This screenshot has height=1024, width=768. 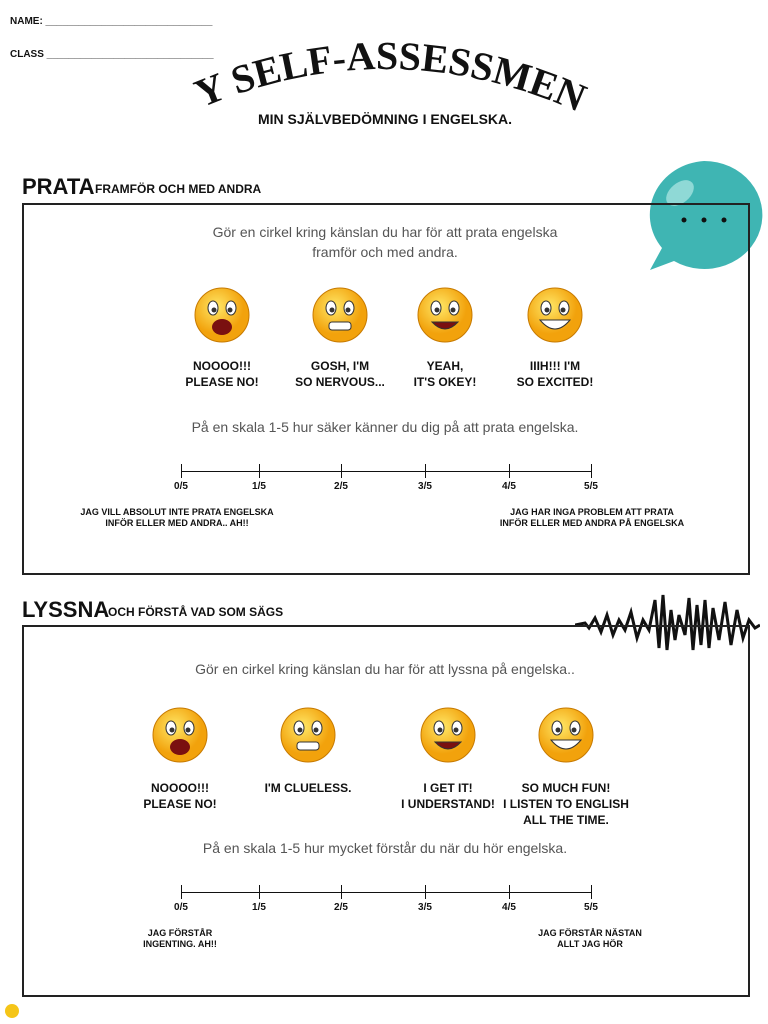 I want to click on emotion-label: I UNDERSTAND!, so click(x=448, y=804).